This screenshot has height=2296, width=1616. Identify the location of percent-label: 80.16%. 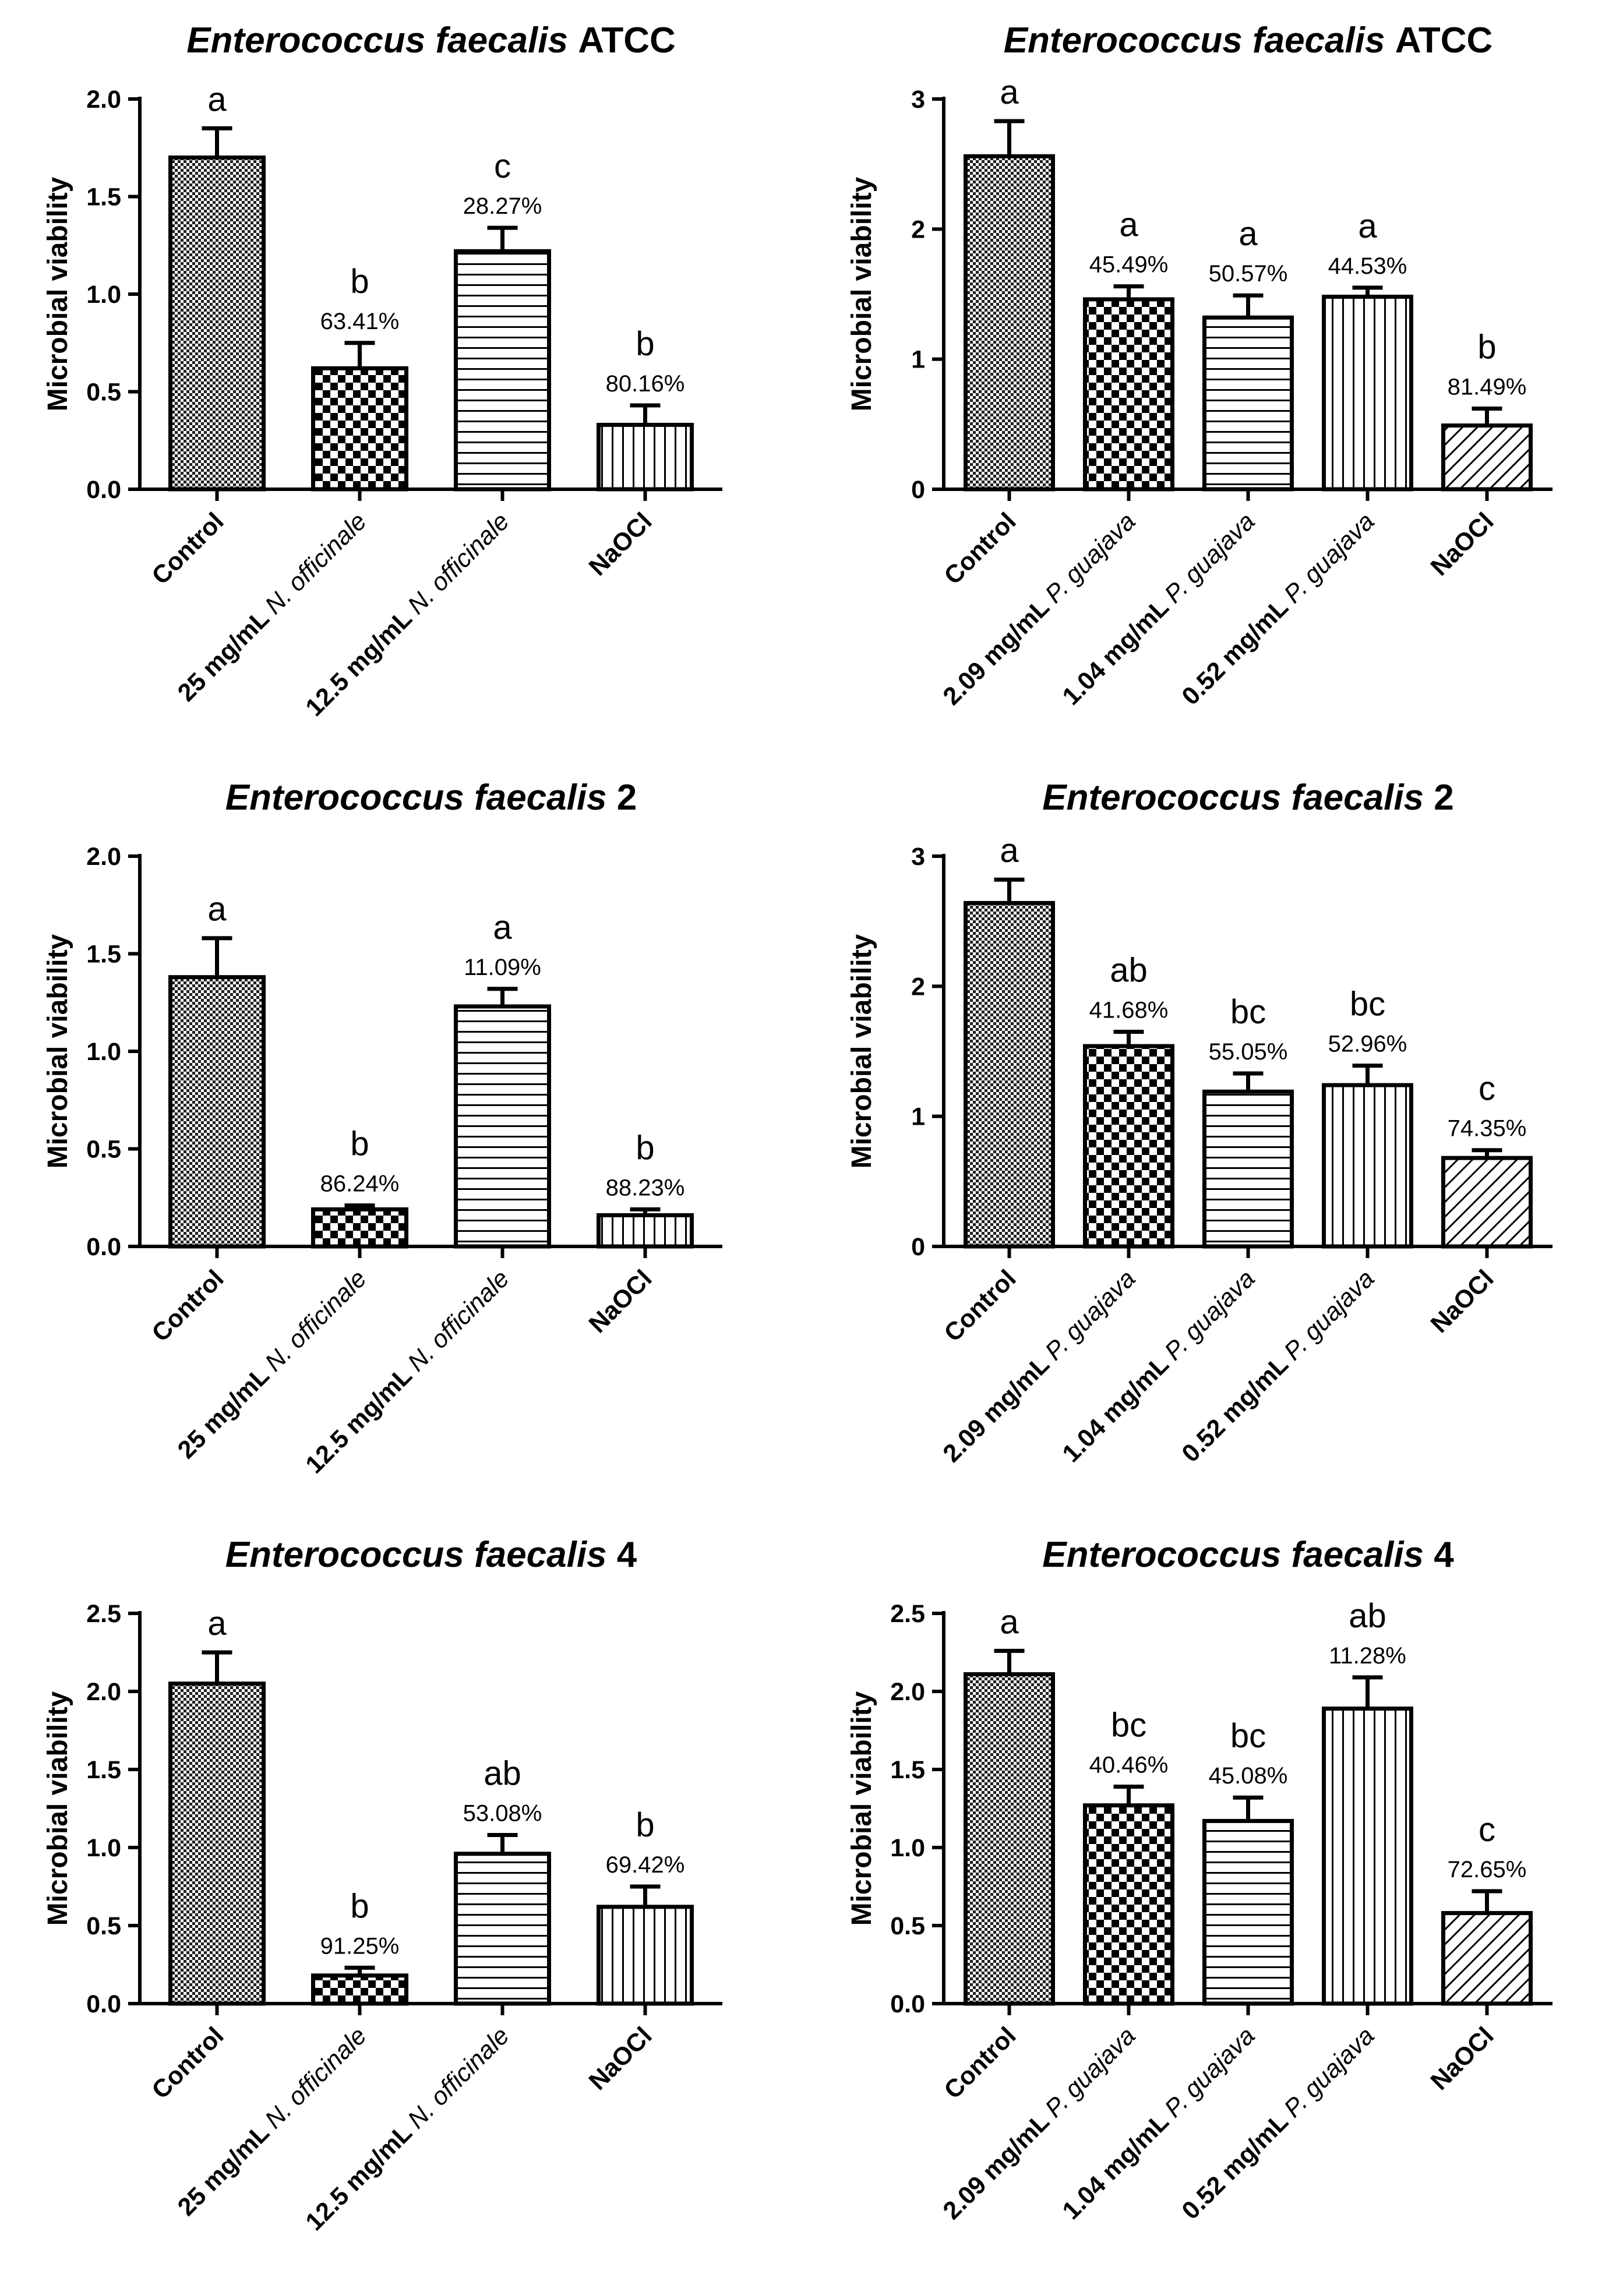
(645, 384).